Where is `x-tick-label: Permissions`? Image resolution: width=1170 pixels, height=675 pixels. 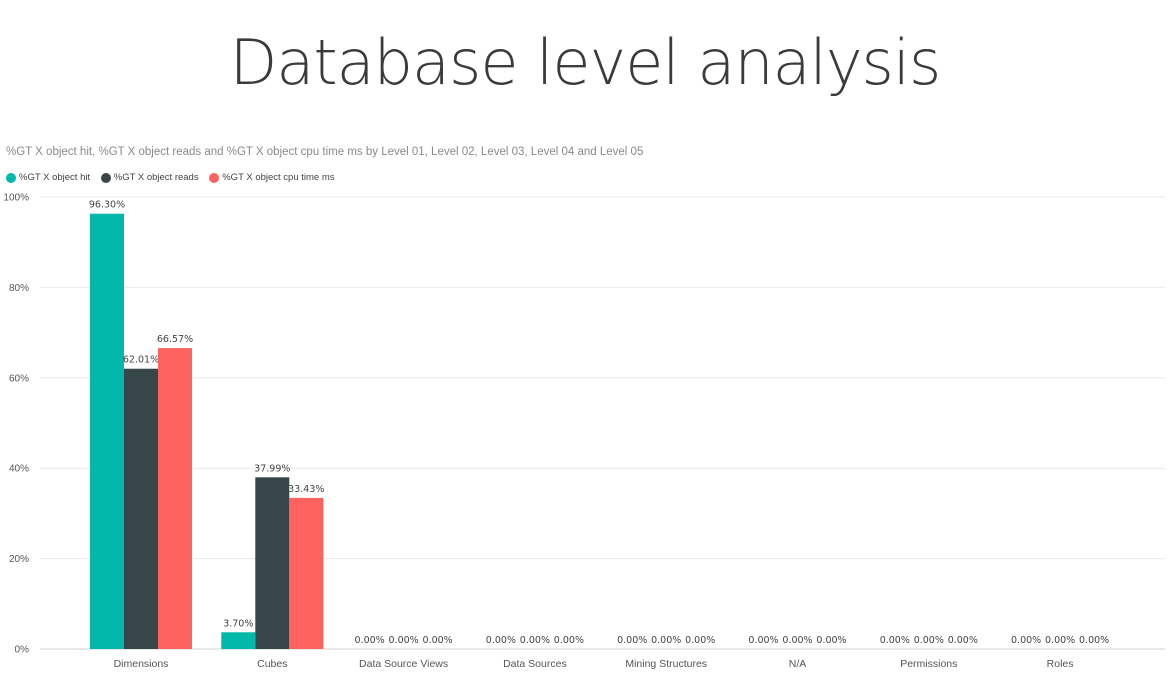 x-tick-label: Permissions is located at coordinates (928, 664).